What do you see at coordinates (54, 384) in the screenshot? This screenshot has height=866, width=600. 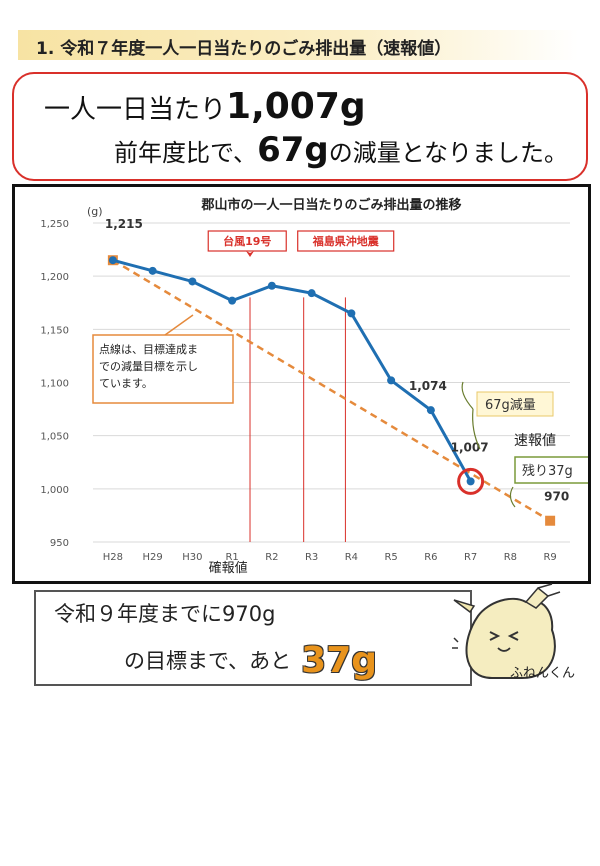 I see `y-tick-label: 1,100` at bounding box center [54, 384].